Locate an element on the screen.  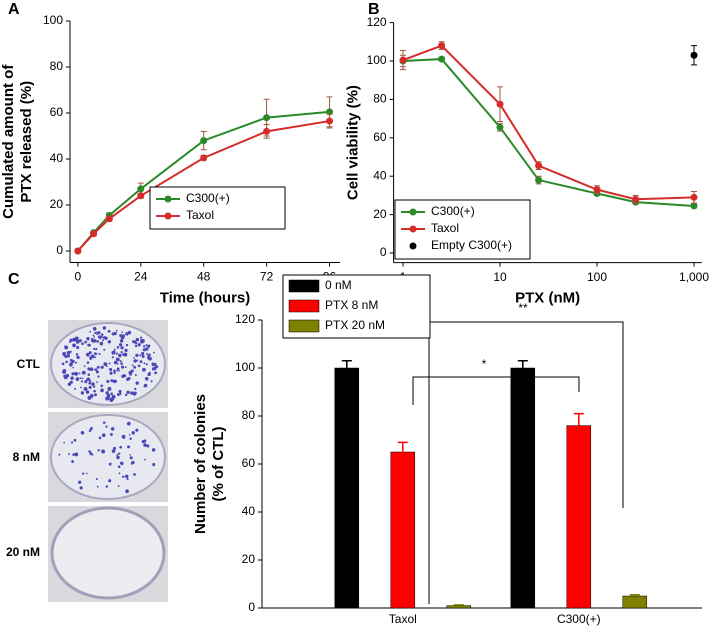
panel-label: B is located at coordinates (374, 9).